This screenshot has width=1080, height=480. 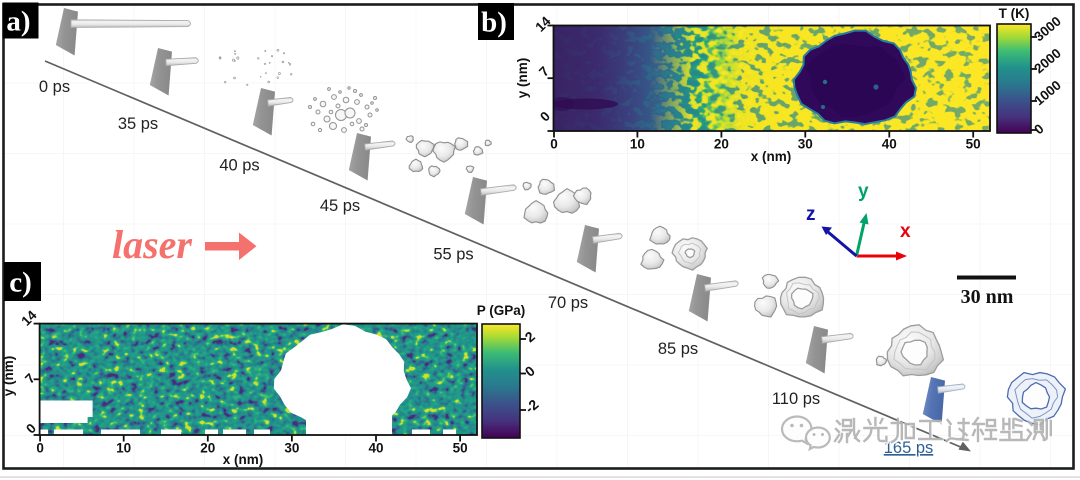 I want to click on svg-text: 3000, so click(x=1047, y=28).